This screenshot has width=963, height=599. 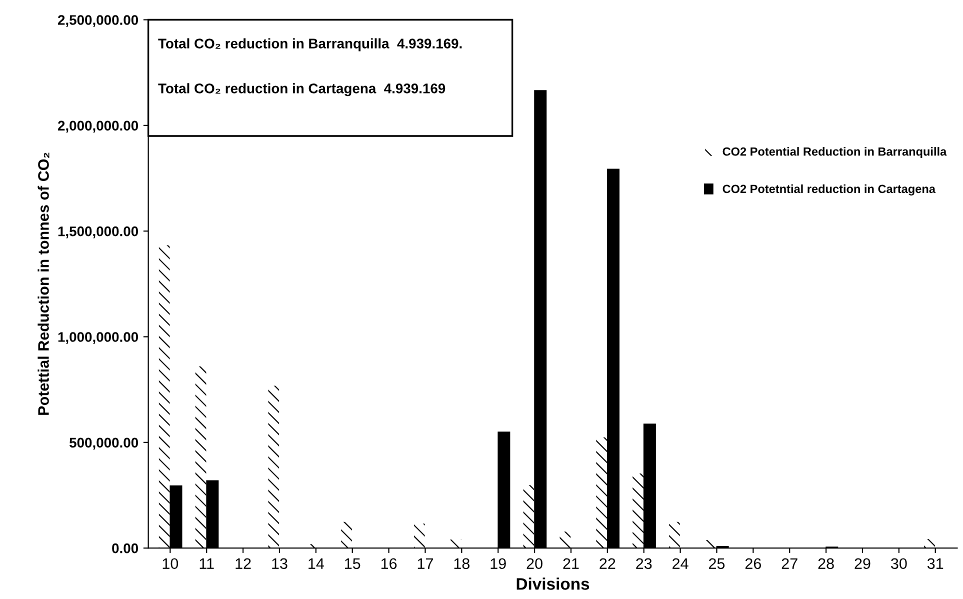 I want to click on x-tick-label: 28, so click(x=826, y=564).